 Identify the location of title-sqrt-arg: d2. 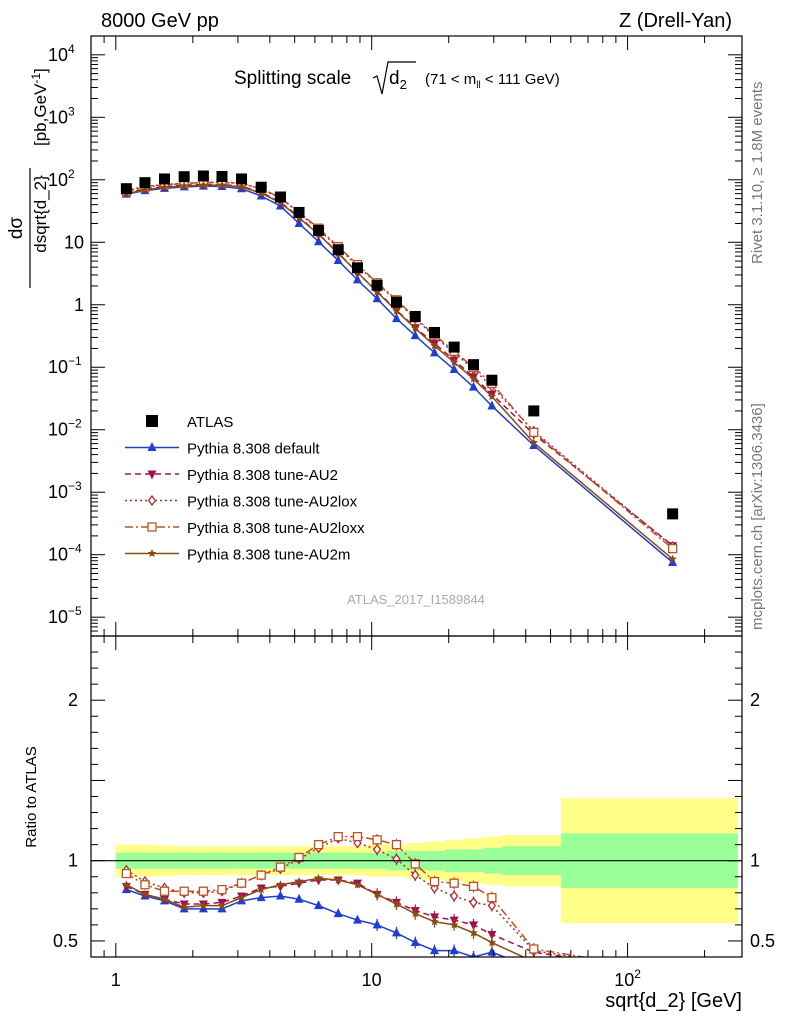
(398, 80).